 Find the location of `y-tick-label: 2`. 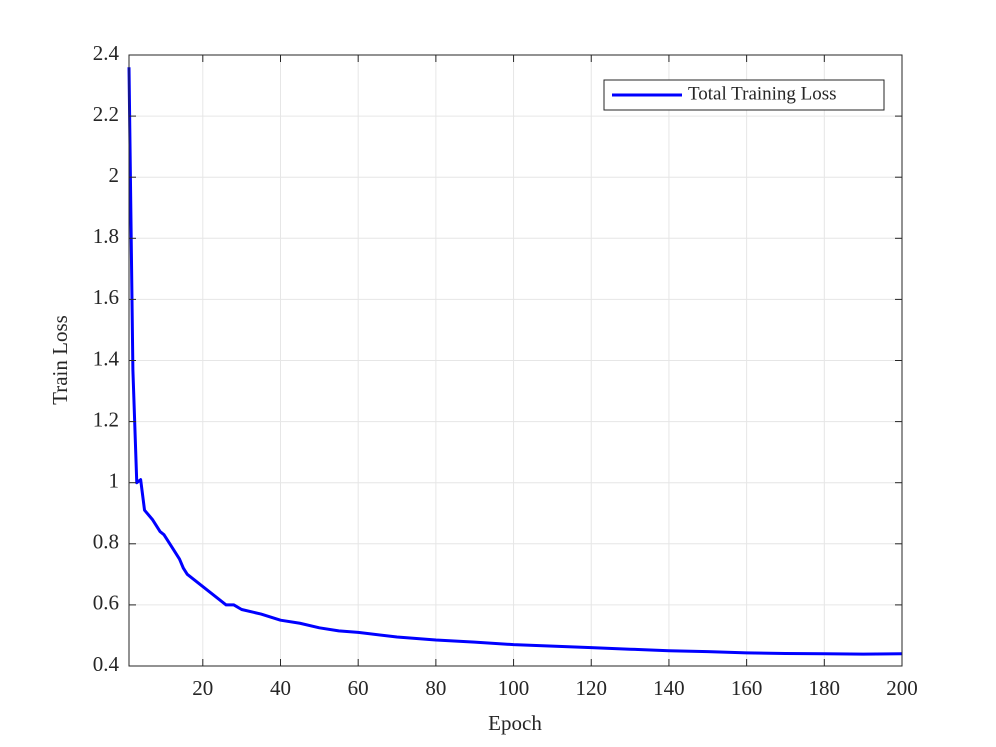

y-tick-label: 2 is located at coordinates (114, 175).